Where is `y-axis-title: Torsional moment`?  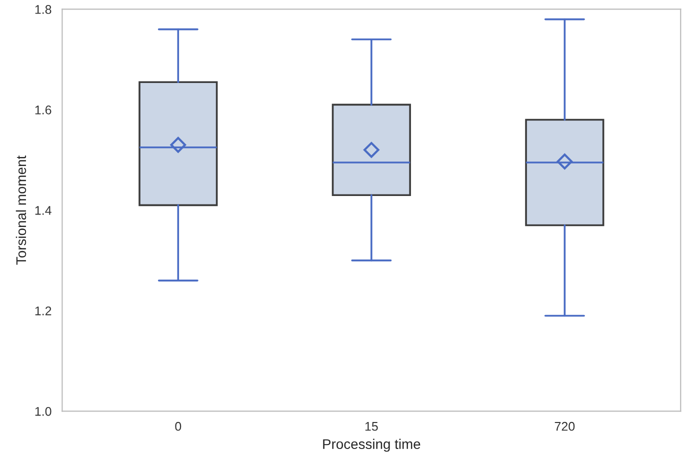
y-axis-title: Torsional moment is located at coordinates (21, 210).